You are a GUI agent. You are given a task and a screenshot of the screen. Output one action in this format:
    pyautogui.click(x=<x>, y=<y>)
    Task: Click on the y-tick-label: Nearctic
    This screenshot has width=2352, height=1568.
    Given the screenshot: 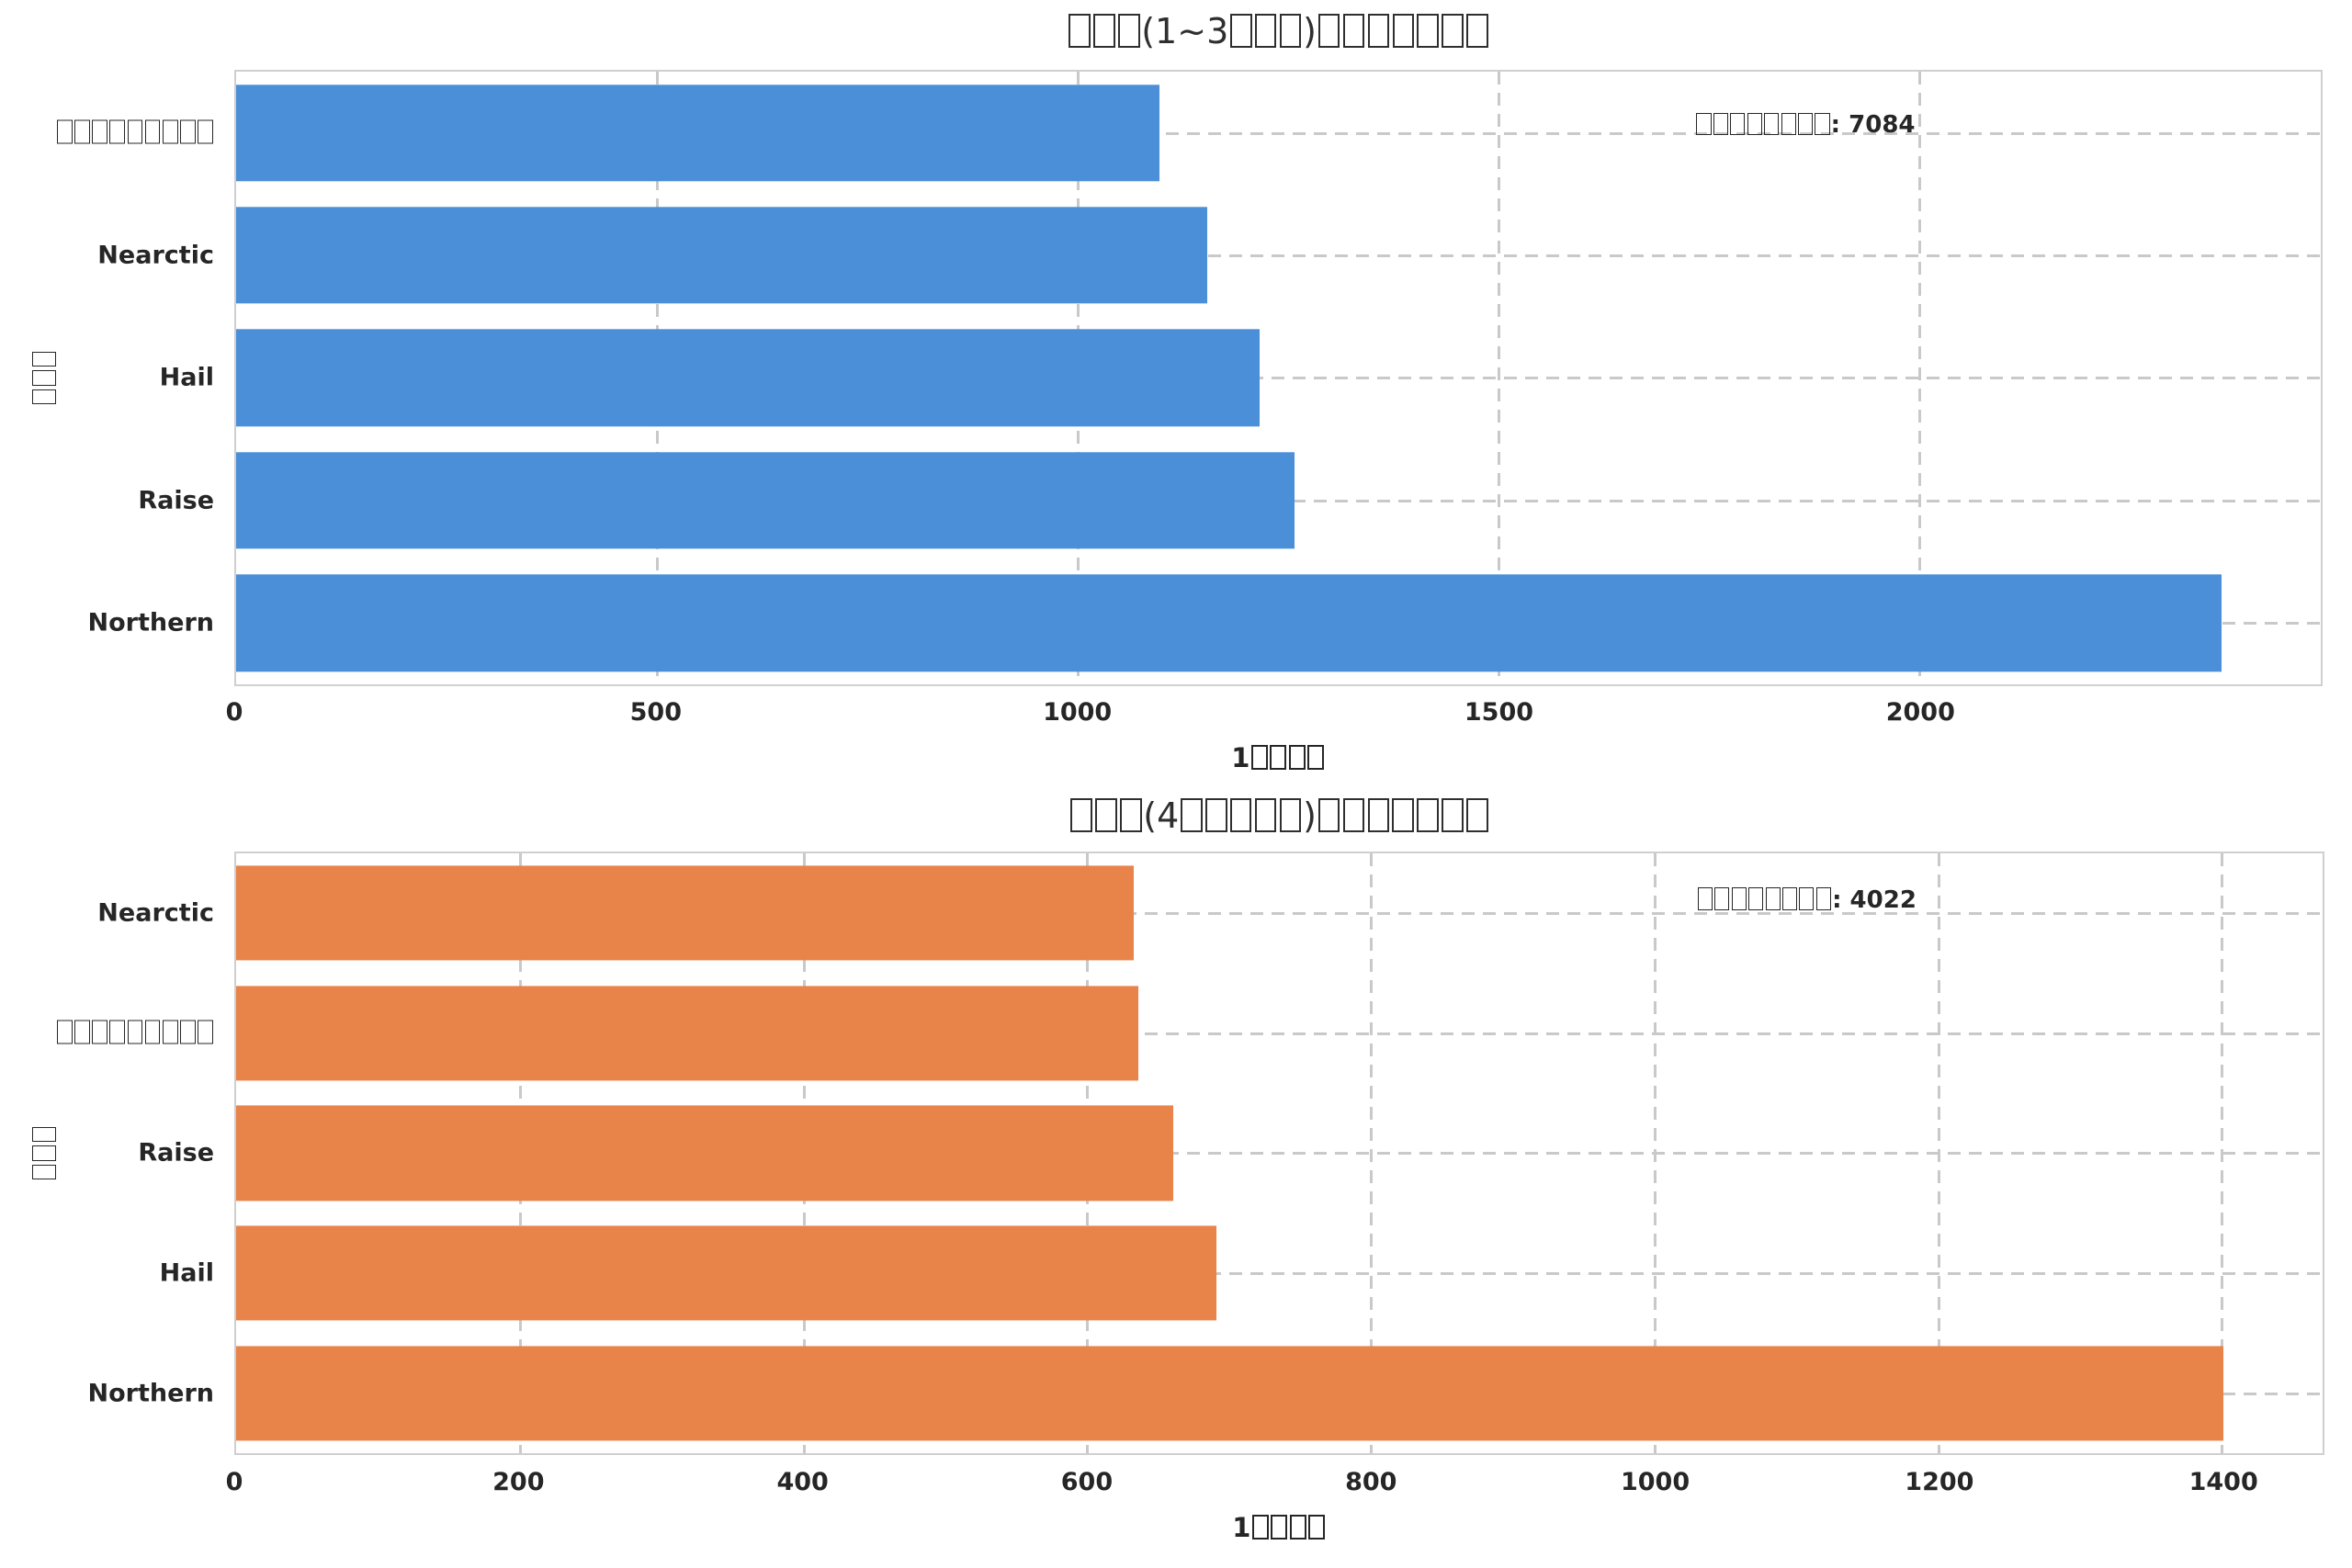 What is the action you would take?
    pyautogui.click(x=156, y=913)
    